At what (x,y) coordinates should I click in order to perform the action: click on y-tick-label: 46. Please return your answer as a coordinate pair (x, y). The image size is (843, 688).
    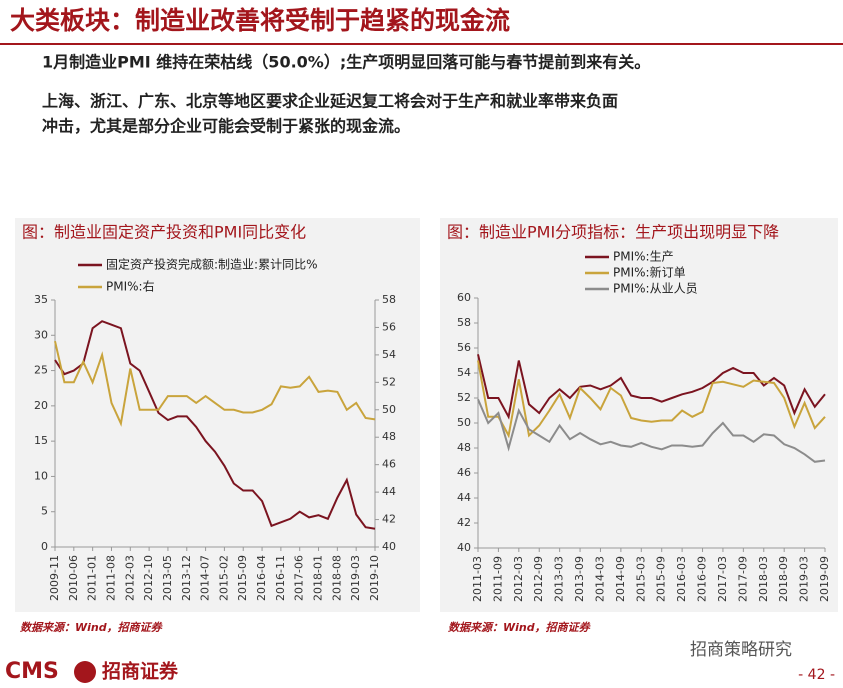
    Looking at the image, I should click on (464, 472).